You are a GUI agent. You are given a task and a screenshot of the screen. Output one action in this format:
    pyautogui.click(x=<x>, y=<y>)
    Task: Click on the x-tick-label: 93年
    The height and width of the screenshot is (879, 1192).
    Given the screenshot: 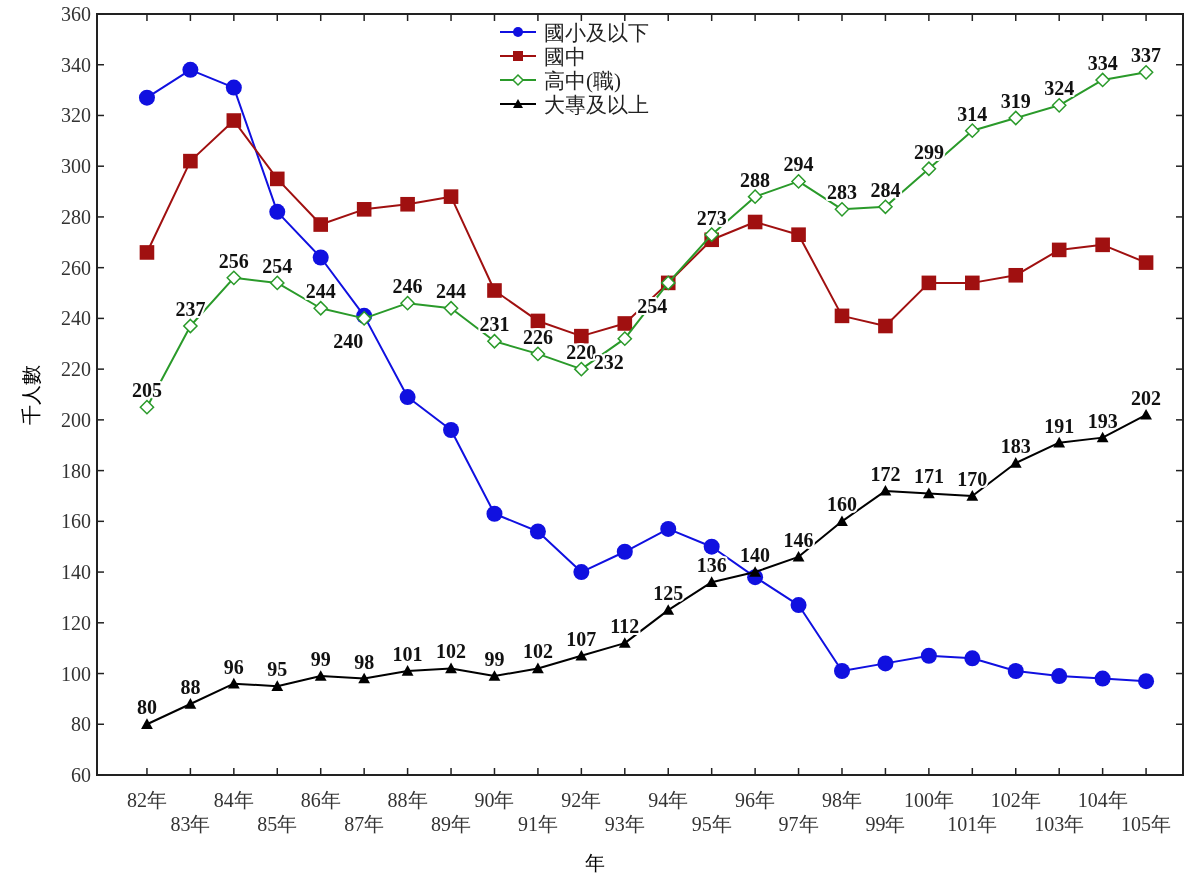 What is the action you would take?
    pyautogui.click(x=624, y=824)
    